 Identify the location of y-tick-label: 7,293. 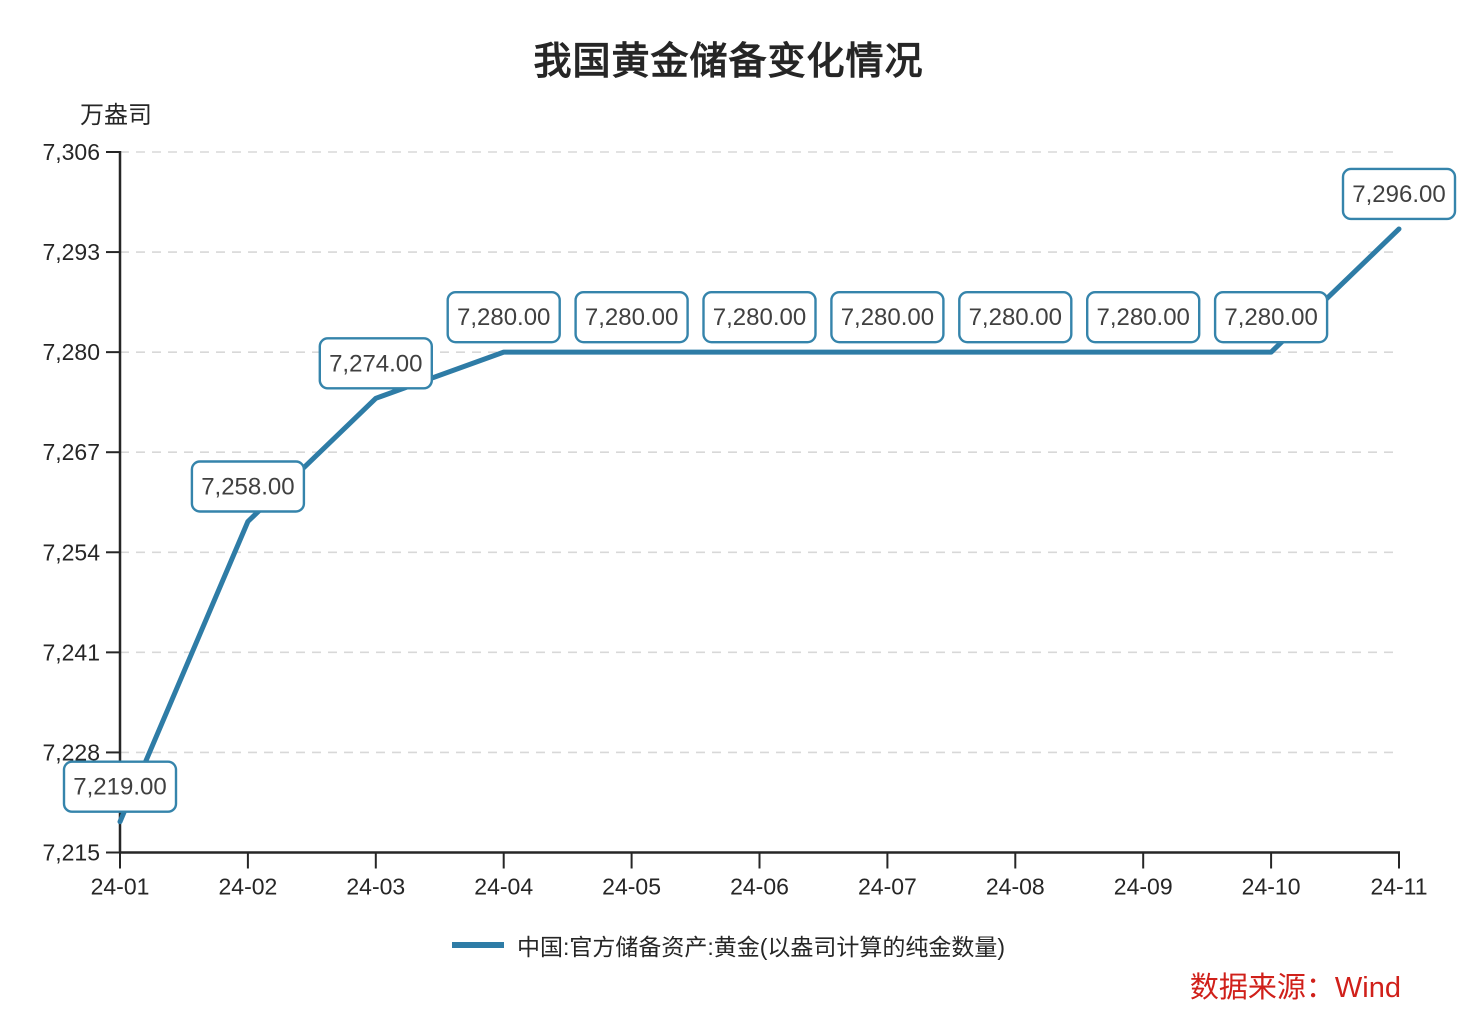
(71, 252).